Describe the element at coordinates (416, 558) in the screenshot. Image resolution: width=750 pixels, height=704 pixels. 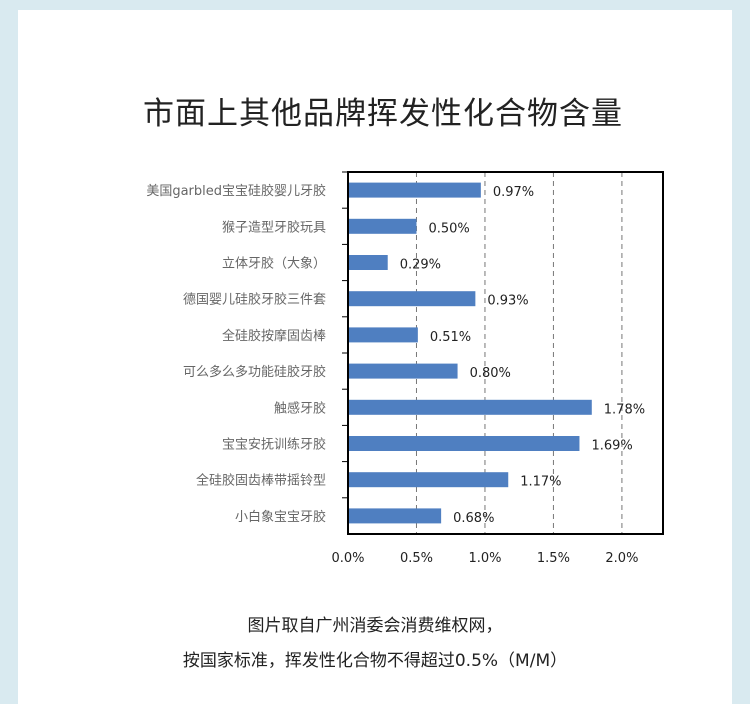
I see `x-tick-label: 0.5%` at that location.